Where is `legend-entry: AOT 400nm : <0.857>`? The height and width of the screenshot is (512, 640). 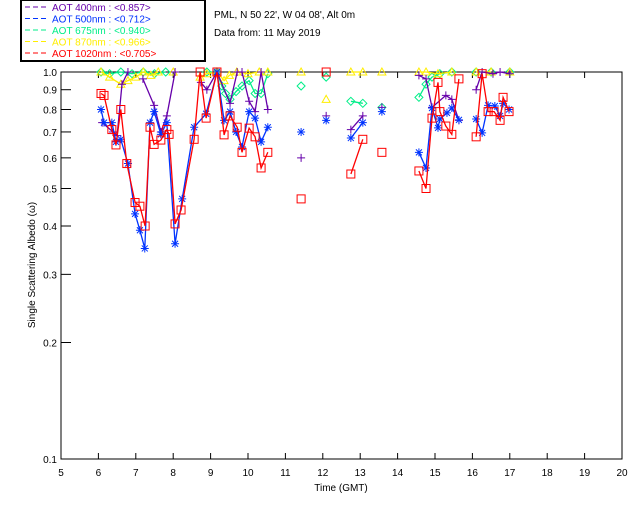 legend-entry: AOT 400nm : <0.857> is located at coordinates (101, 8).